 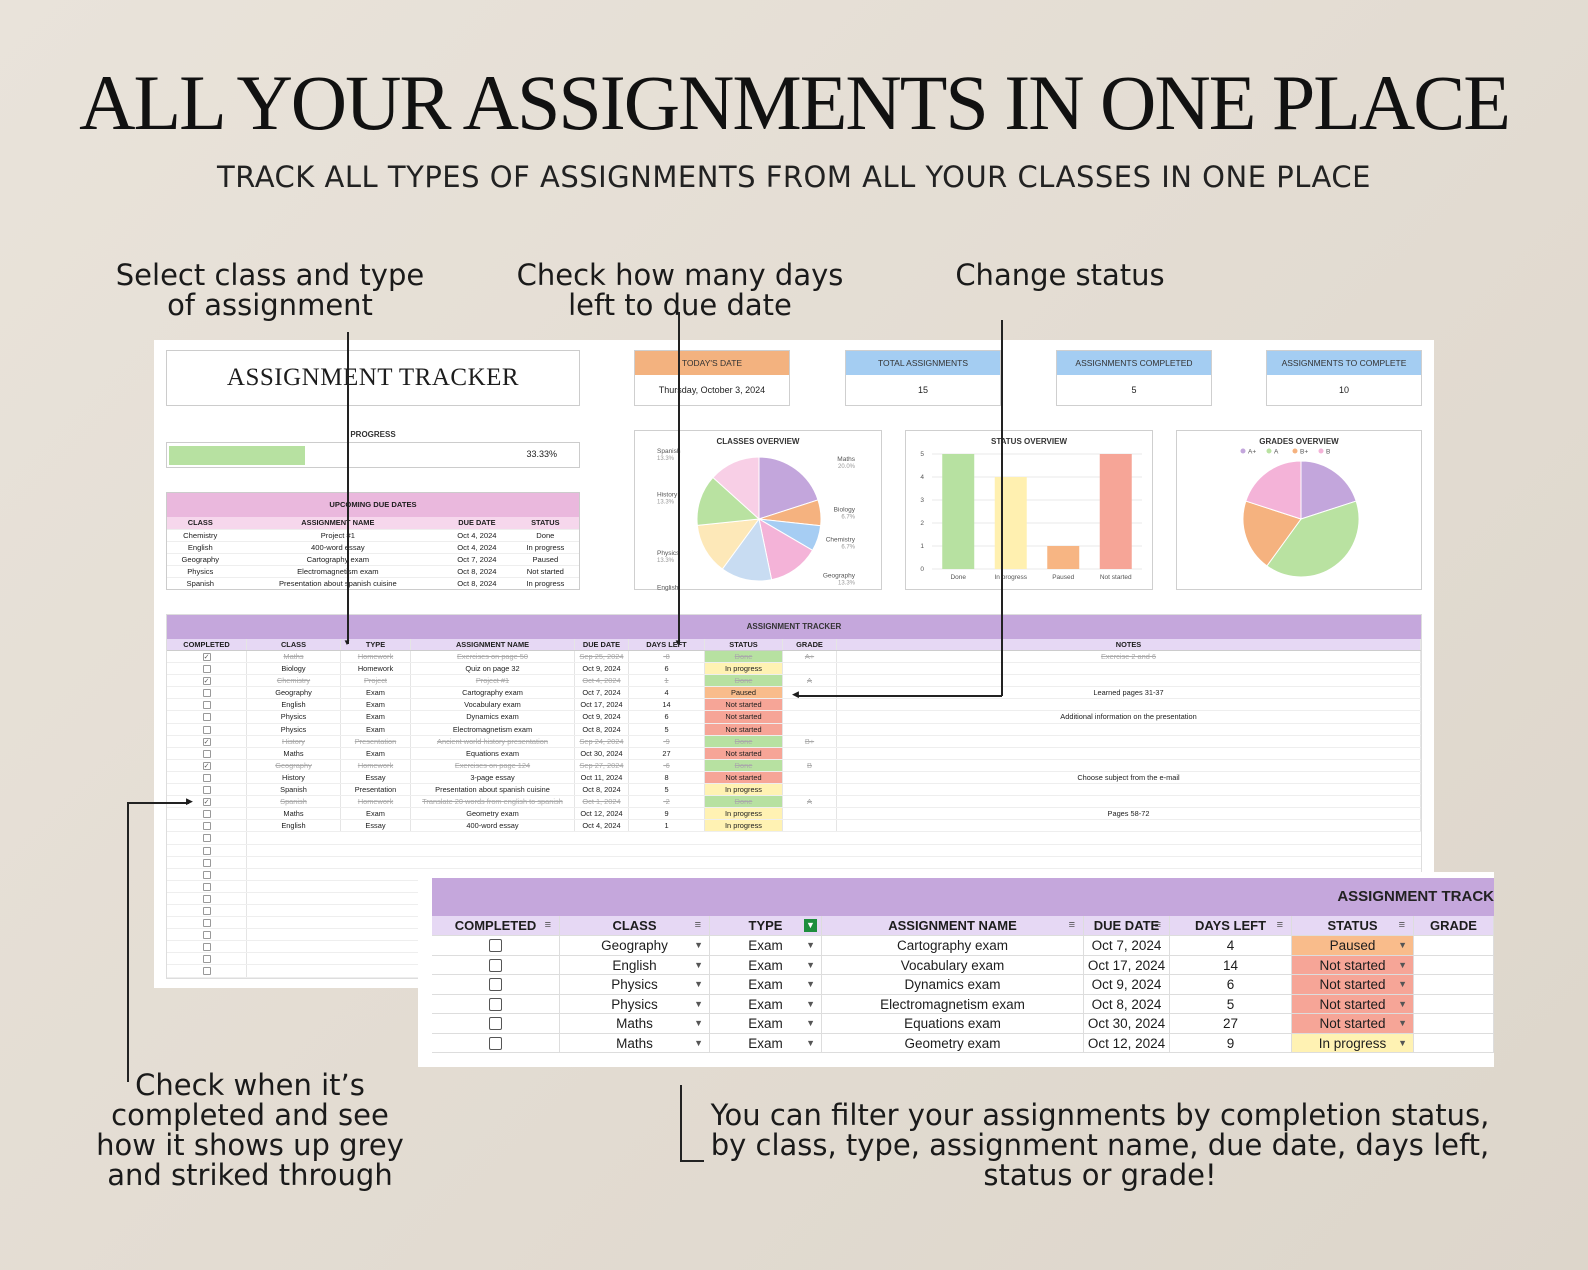 I want to click on type-cell: Essay, so click(x=376, y=826).